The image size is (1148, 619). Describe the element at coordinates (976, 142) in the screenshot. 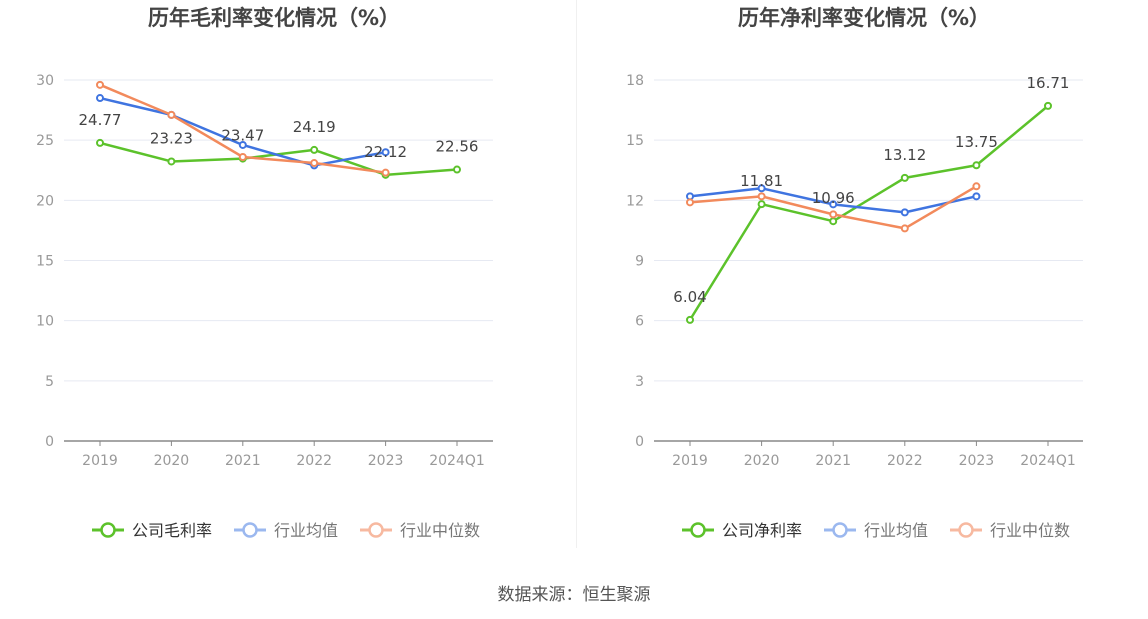

I see `data-label: 13.75` at that location.